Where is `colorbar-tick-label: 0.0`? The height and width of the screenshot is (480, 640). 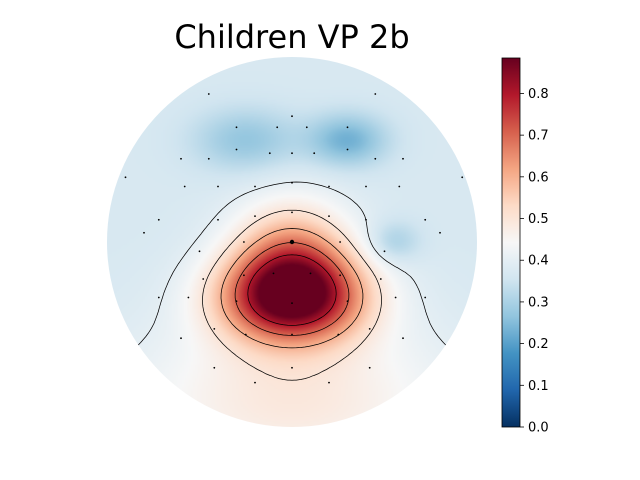 colorbar-tick-label: 0.0 is located at coordinates (538, 428).